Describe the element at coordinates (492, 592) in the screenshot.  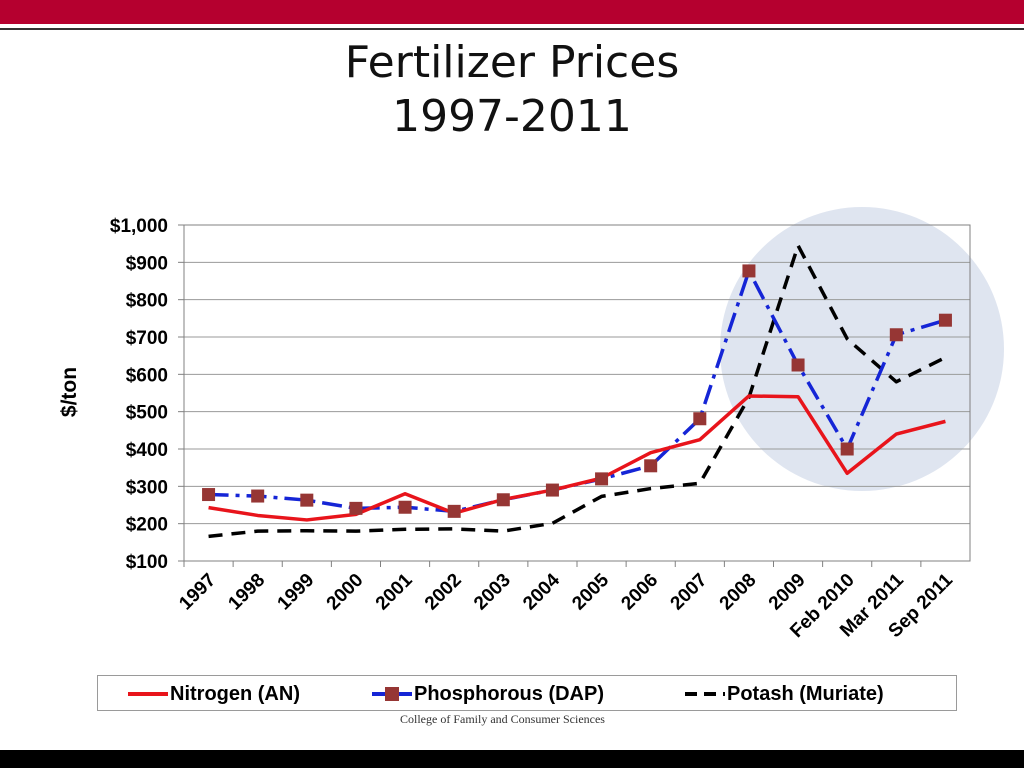
I see `x-tick-label: 2003` at that location.